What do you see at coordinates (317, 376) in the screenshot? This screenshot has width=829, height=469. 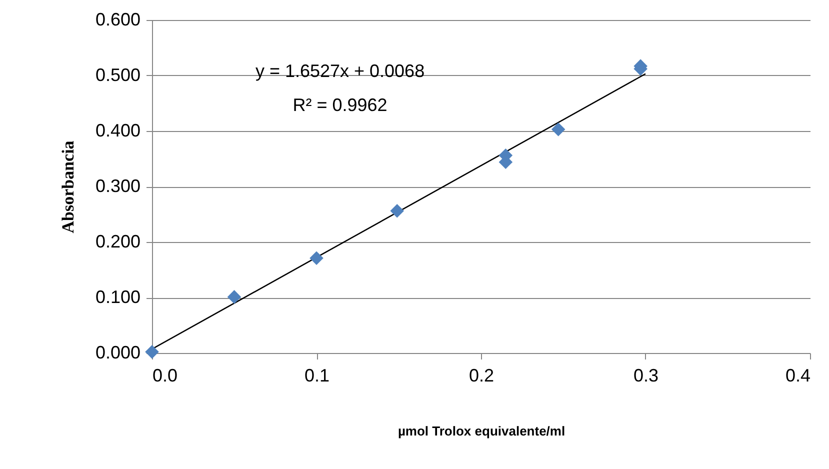 I see `x-tick-label: 0.1` at bounding box center [317, 376].